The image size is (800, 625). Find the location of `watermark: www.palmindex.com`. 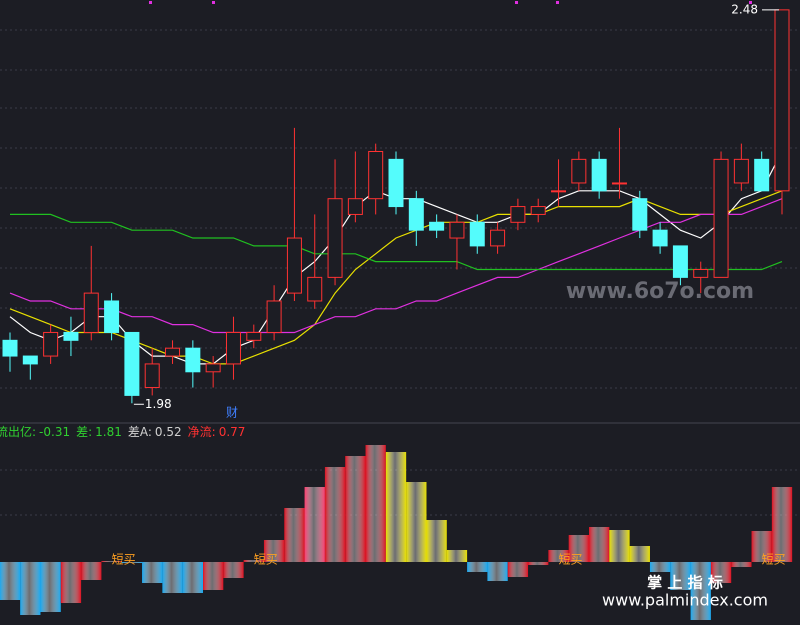

watermark: www.palmindex.com is located at coordinates (685, 600).